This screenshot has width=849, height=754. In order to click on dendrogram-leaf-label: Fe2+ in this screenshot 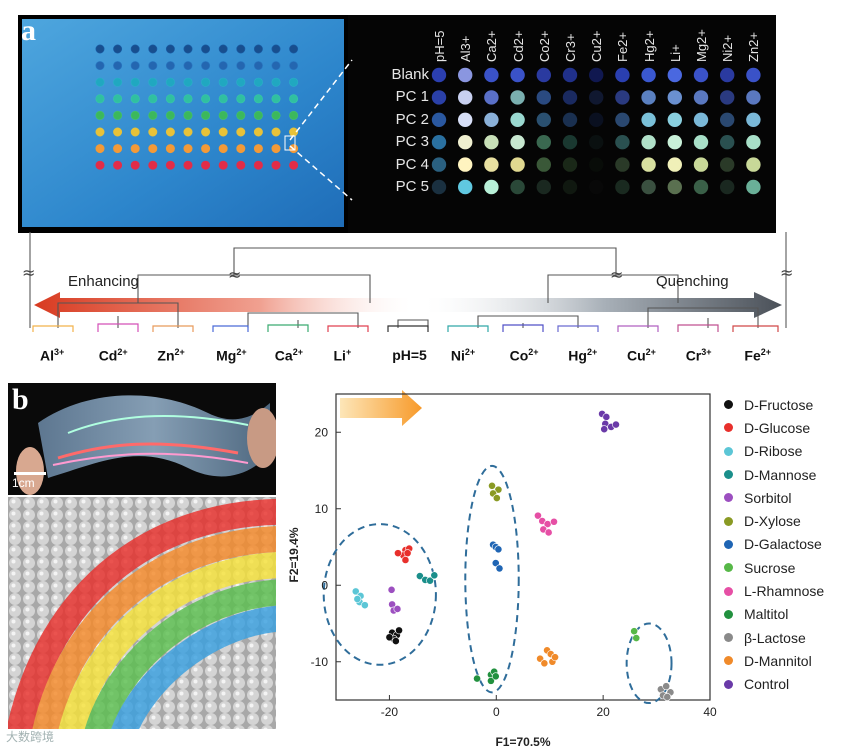, I will do `click(757, 355)`.